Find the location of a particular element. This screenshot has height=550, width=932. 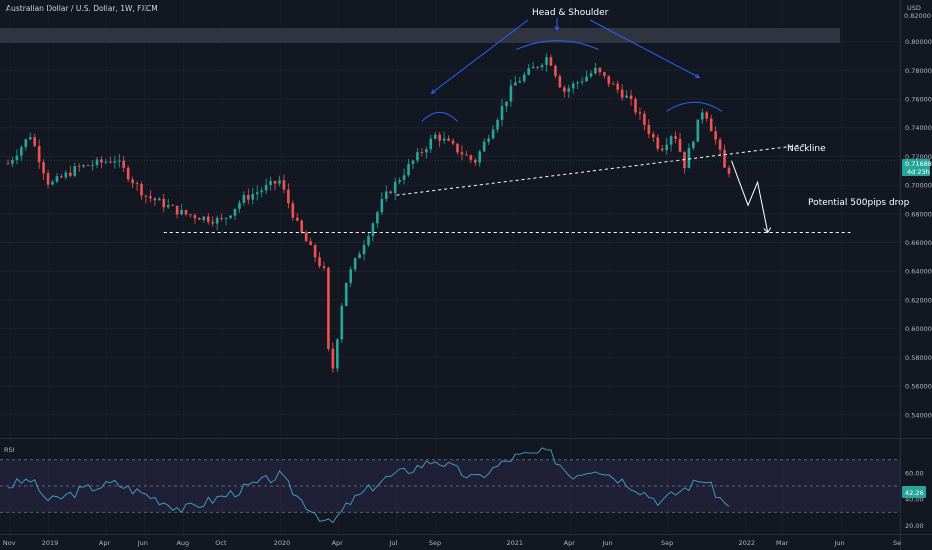

price-tick-8: 0.64000 is located at coordinates (918, 272).